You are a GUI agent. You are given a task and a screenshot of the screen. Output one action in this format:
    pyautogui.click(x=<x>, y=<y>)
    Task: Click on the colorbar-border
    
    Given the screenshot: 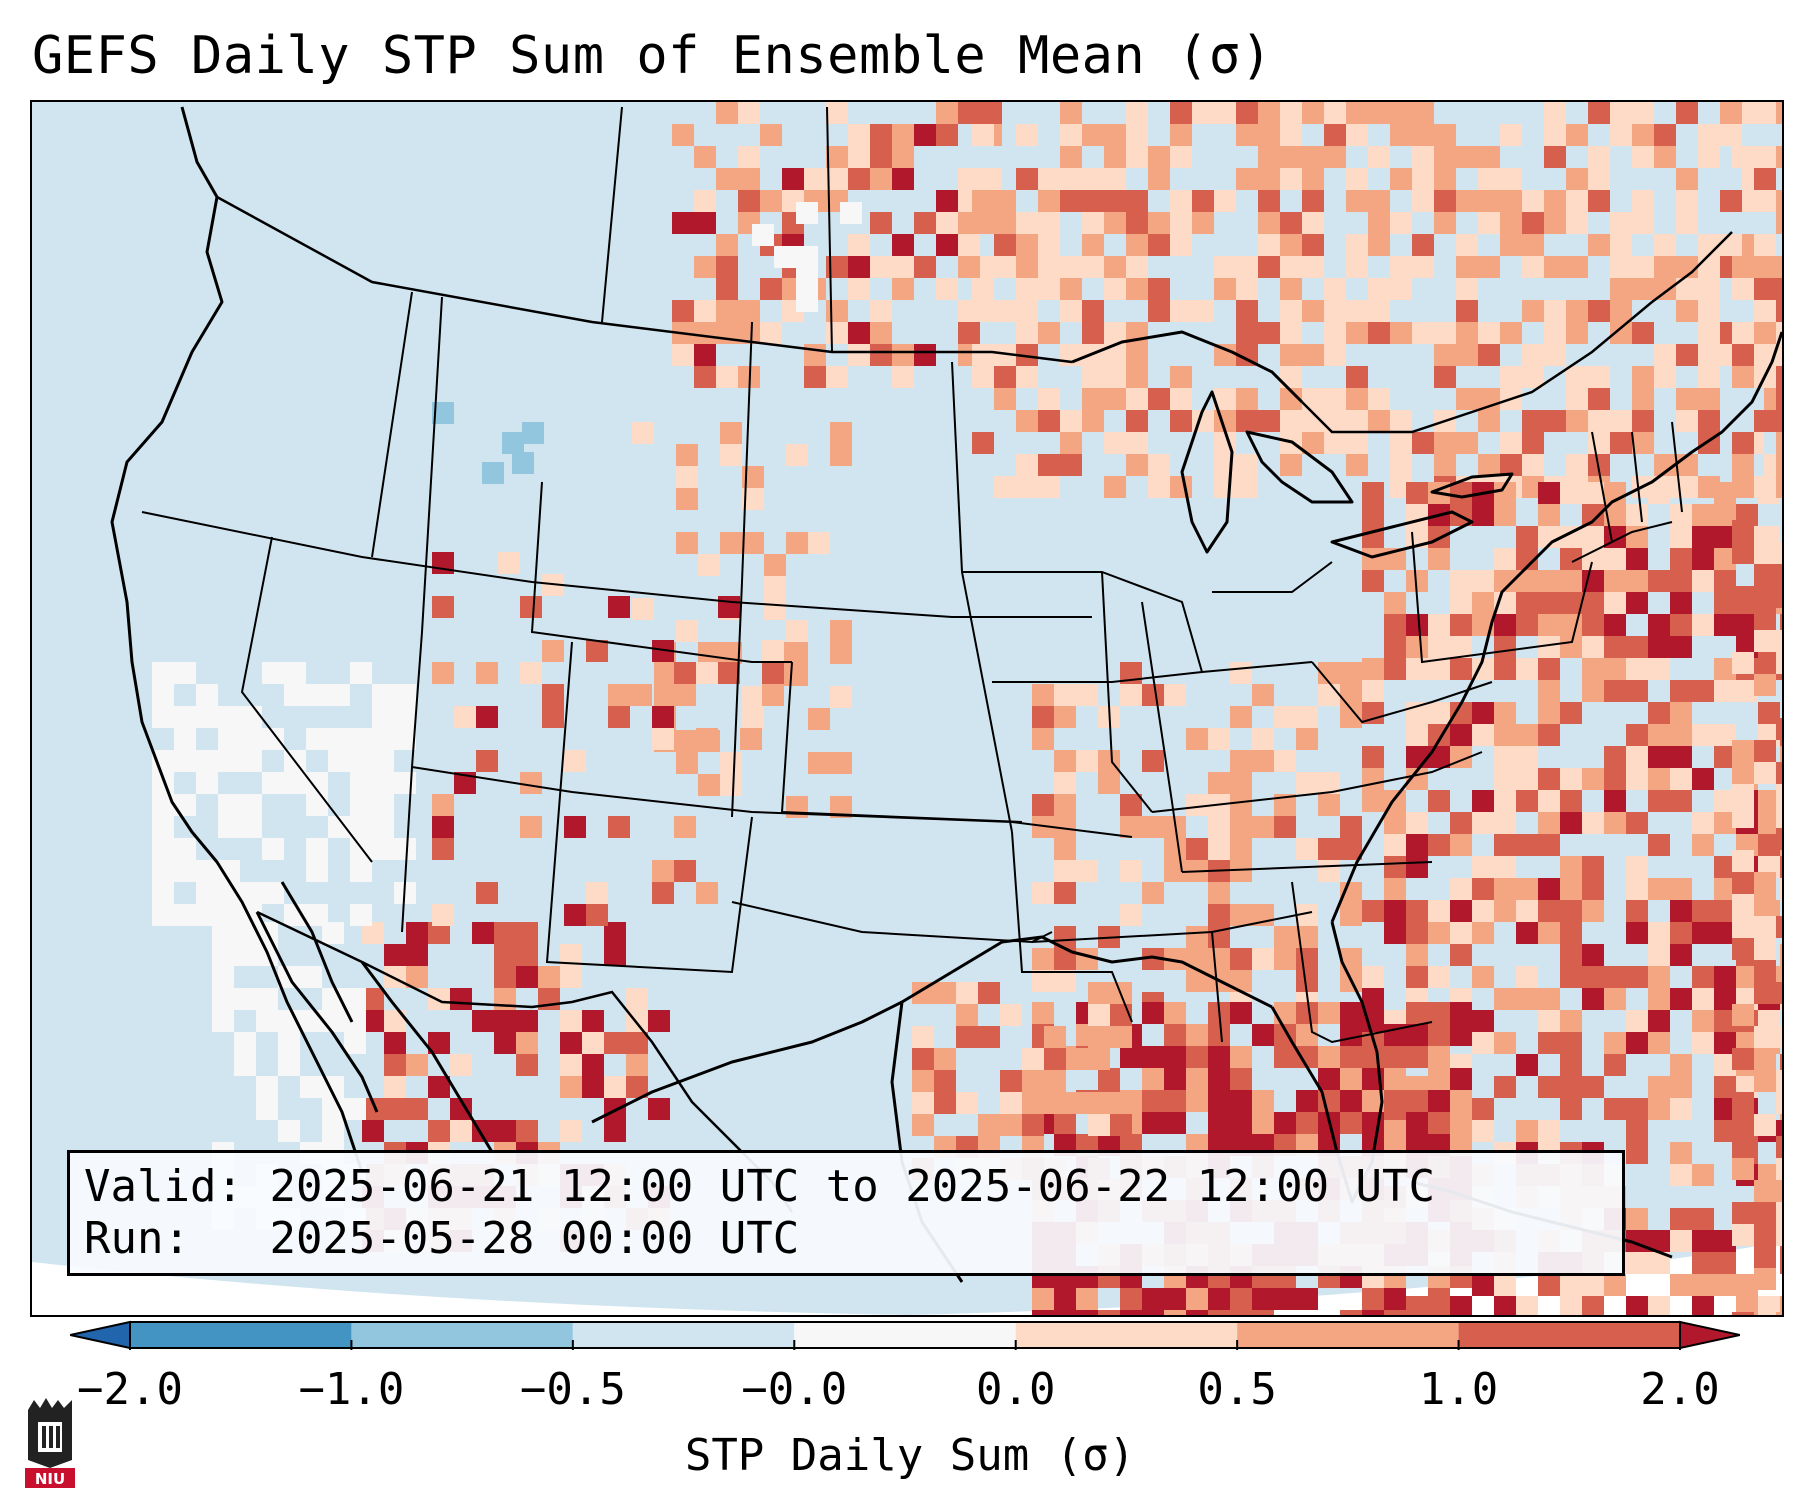 What is the action you would take?
    pyautogui.click(x=905, y=1335)
    